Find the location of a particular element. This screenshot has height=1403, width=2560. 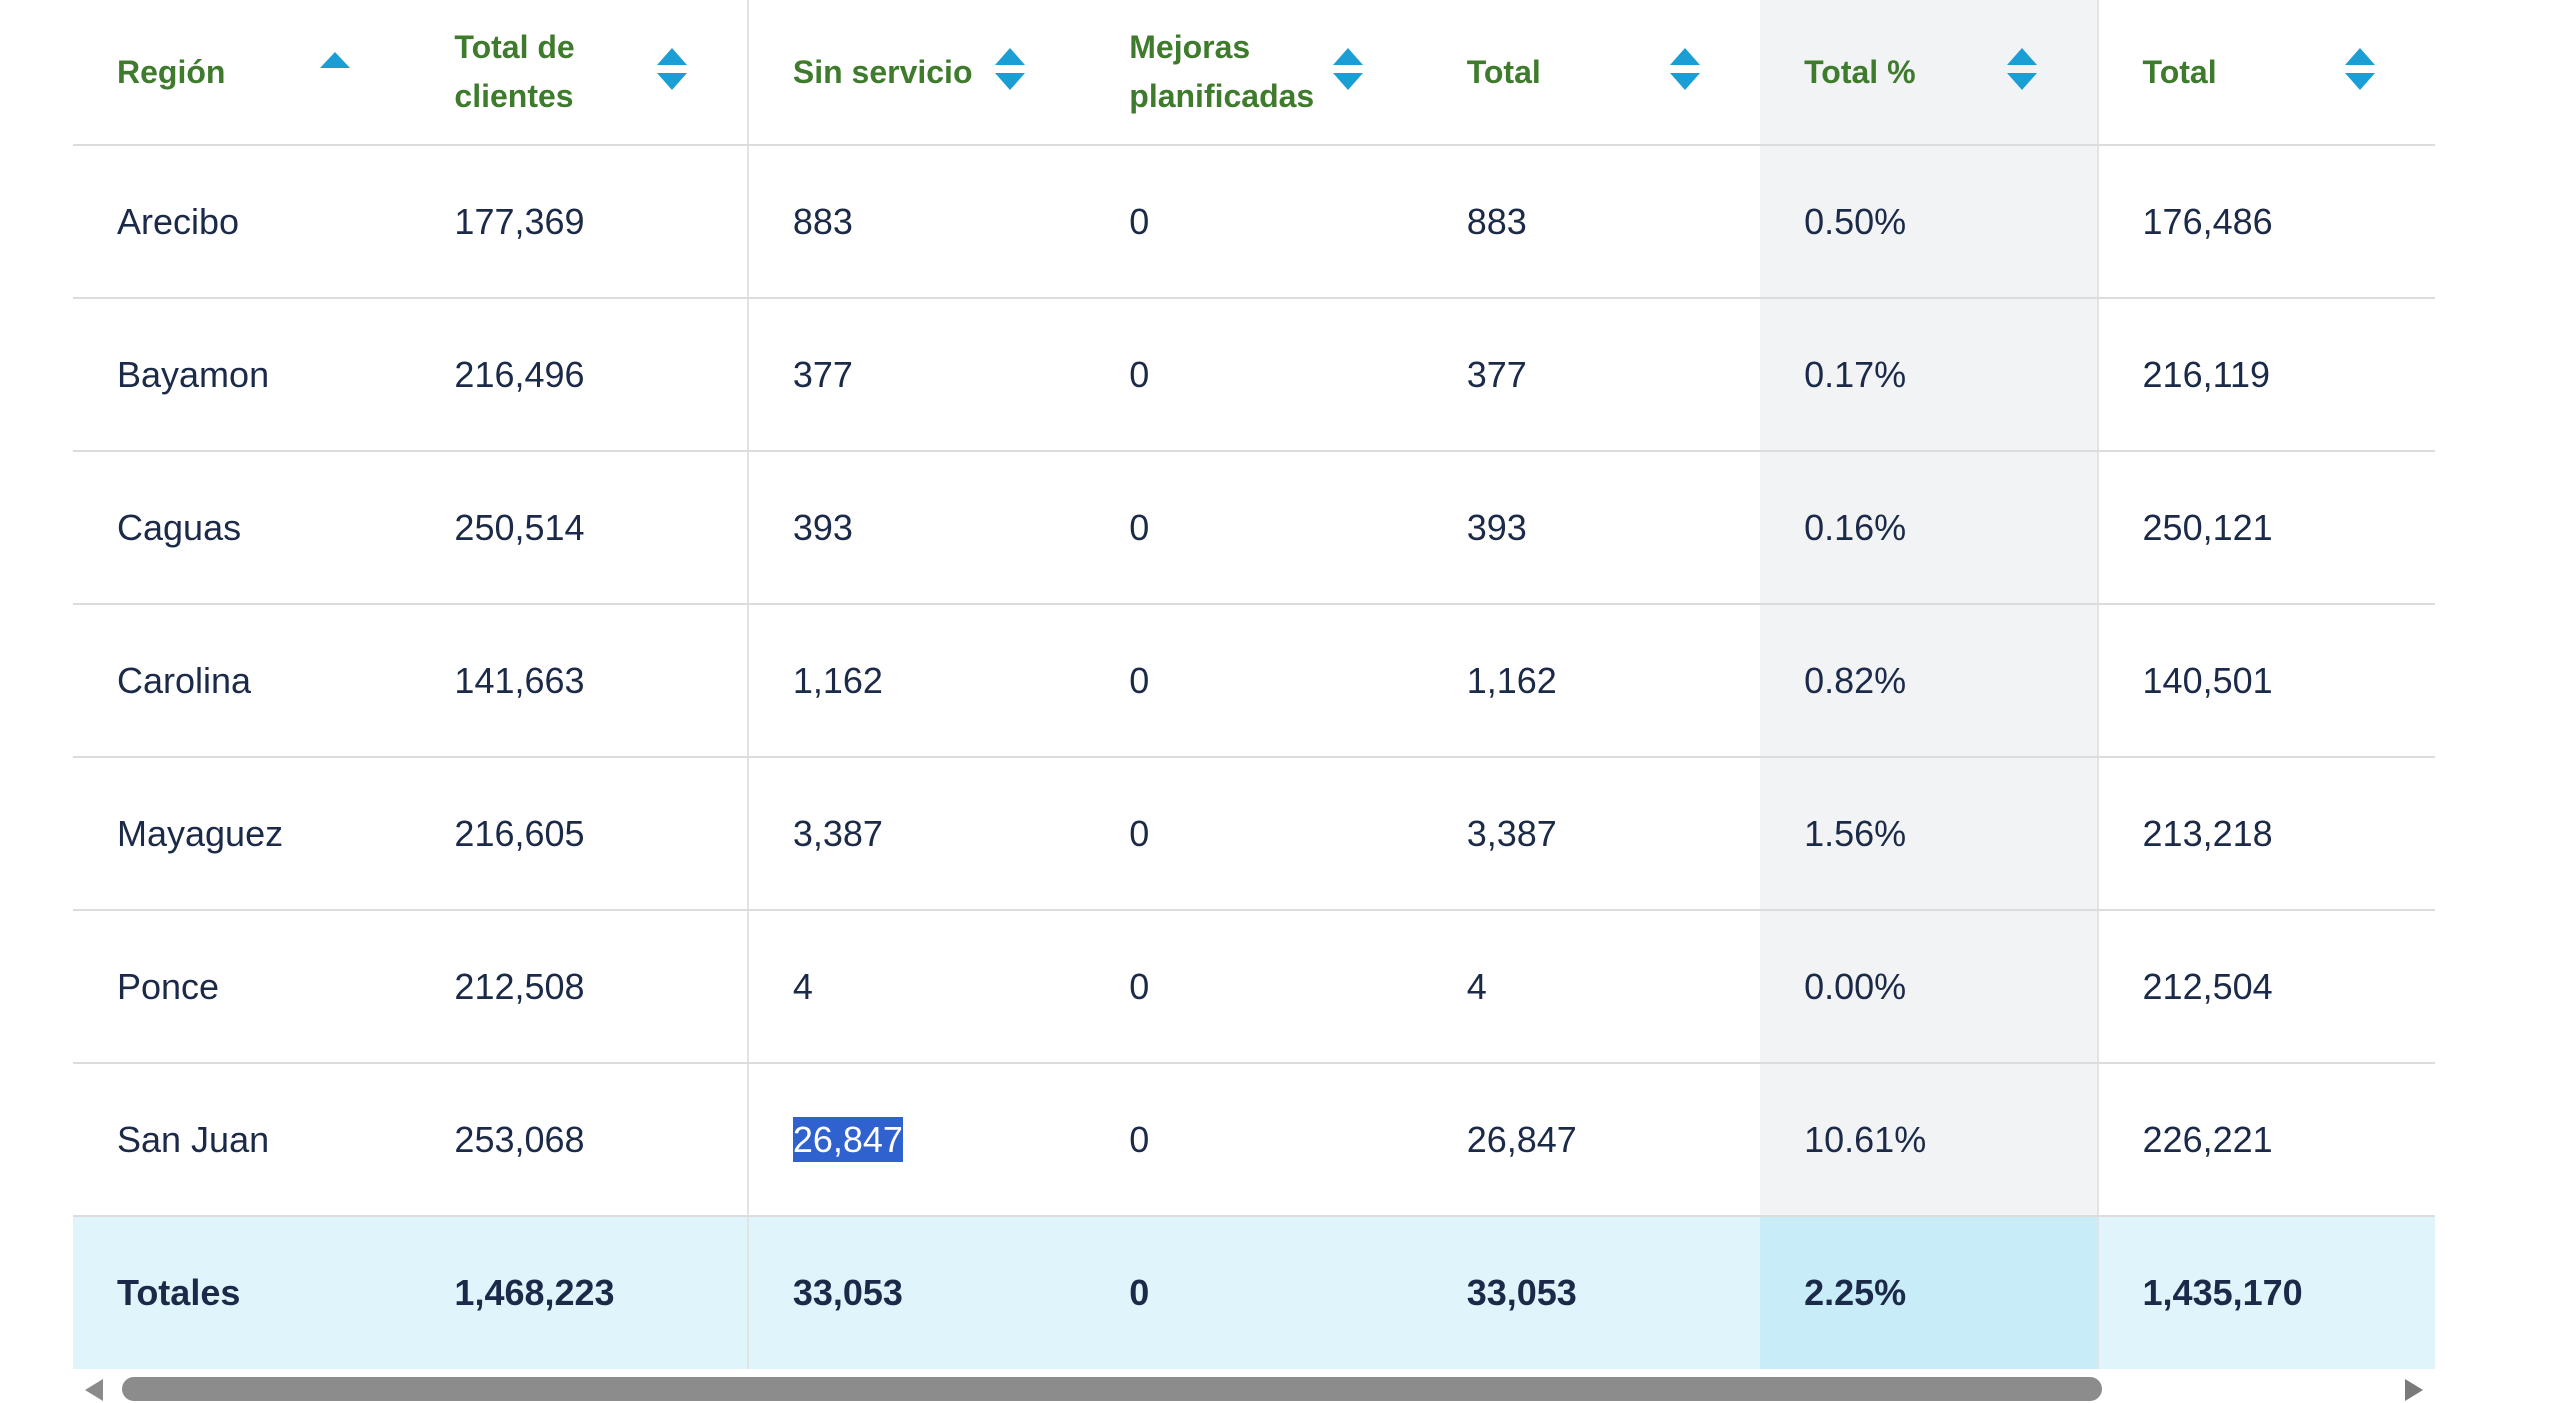

cell-value: 10.61% is located at coordinates (1865, 1139).